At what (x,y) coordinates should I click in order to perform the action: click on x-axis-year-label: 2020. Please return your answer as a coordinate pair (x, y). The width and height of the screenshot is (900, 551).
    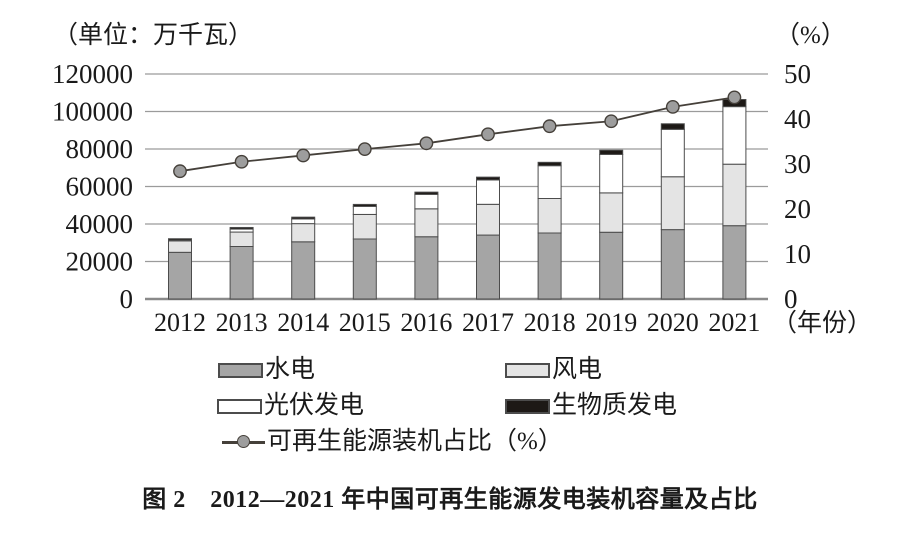
    Looking at the image, I should click on (673, 322).